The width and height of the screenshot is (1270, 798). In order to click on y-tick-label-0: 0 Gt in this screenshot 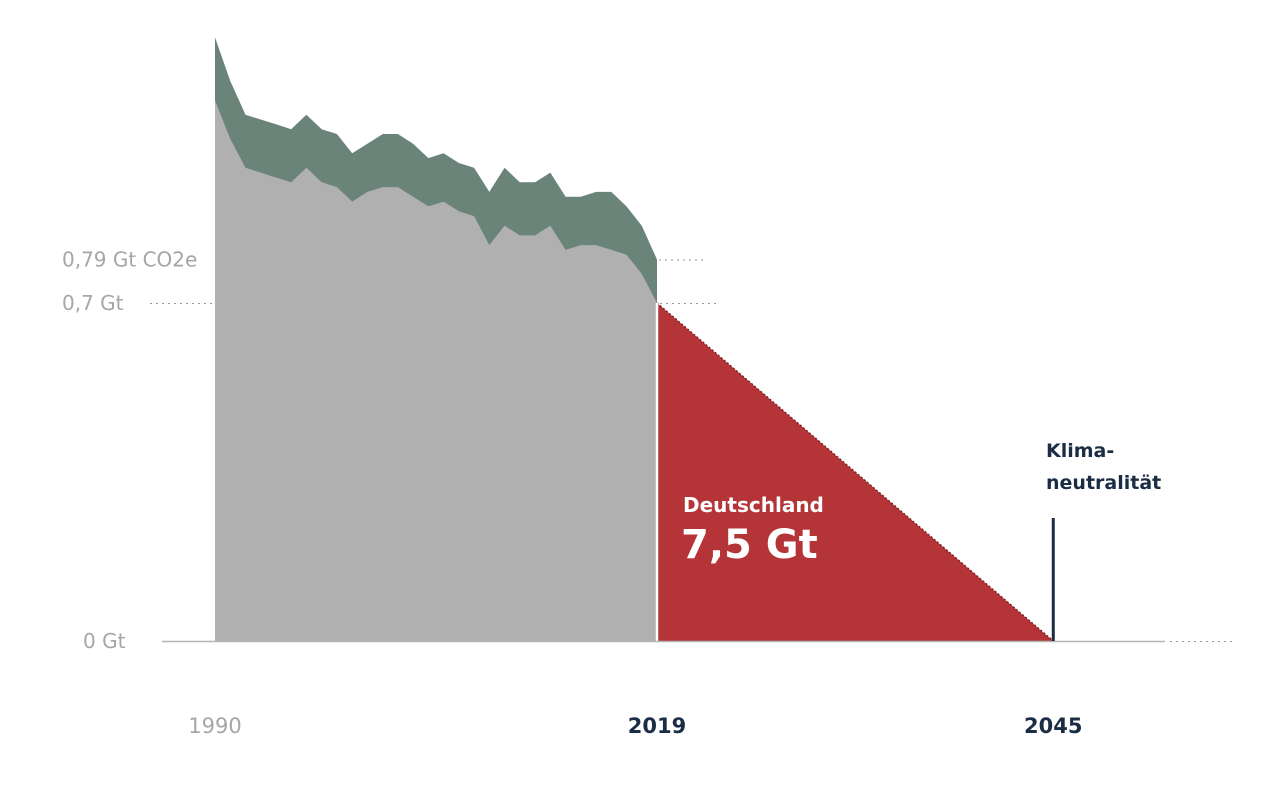, I will do `click(104, 641)`.